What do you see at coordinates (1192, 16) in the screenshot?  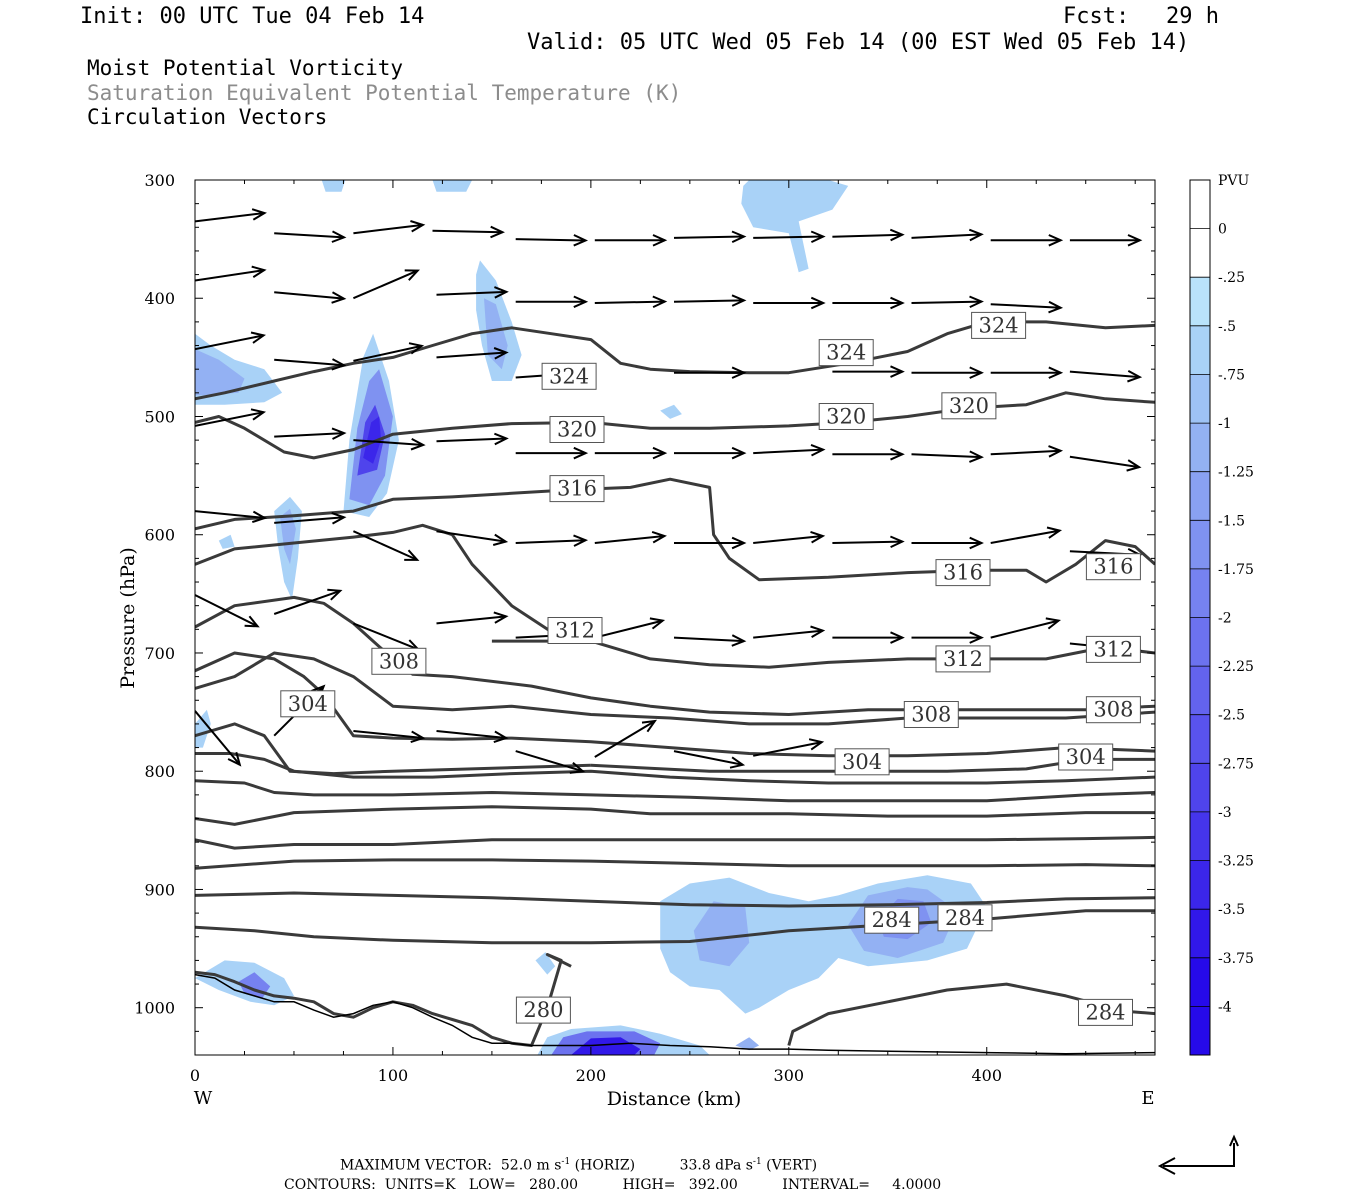 I see `forecast-hour-value: 29 h` at bounding box center [1192, 16].